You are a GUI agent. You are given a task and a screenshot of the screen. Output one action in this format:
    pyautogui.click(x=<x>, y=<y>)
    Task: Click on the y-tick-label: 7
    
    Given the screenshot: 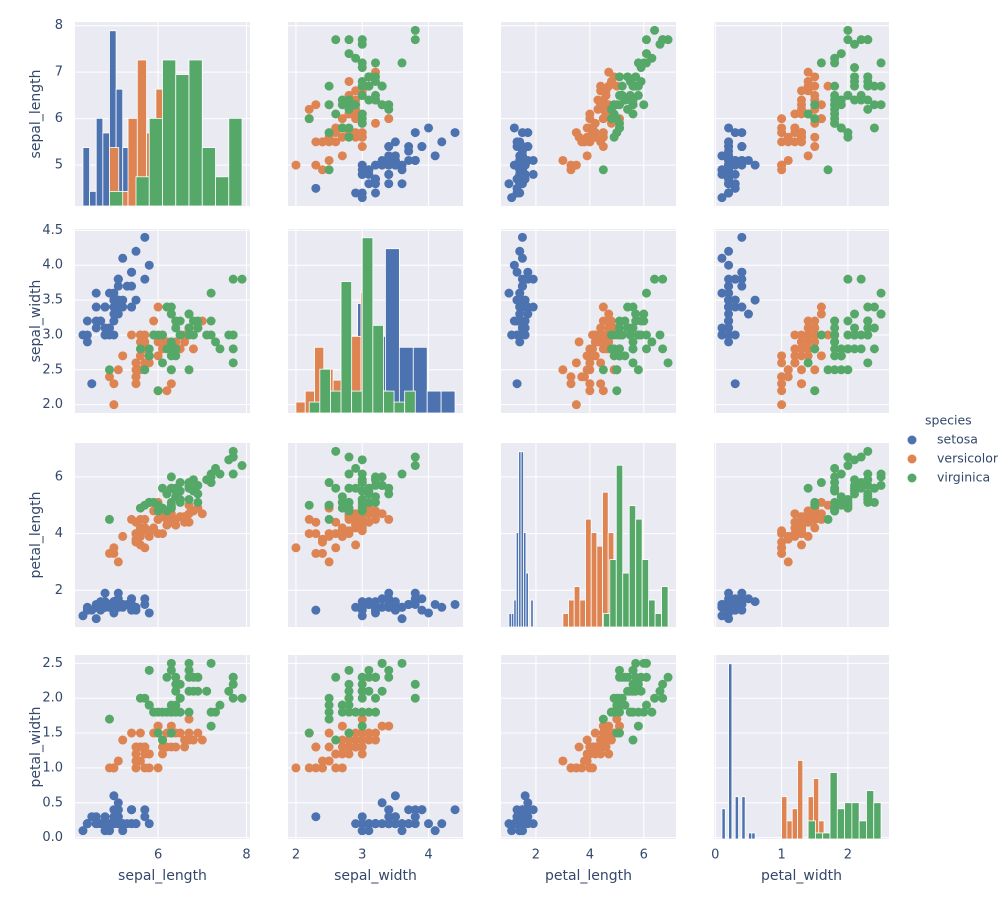 What is the action you would take?
    pyautogui.click(x=59, y=72)
    